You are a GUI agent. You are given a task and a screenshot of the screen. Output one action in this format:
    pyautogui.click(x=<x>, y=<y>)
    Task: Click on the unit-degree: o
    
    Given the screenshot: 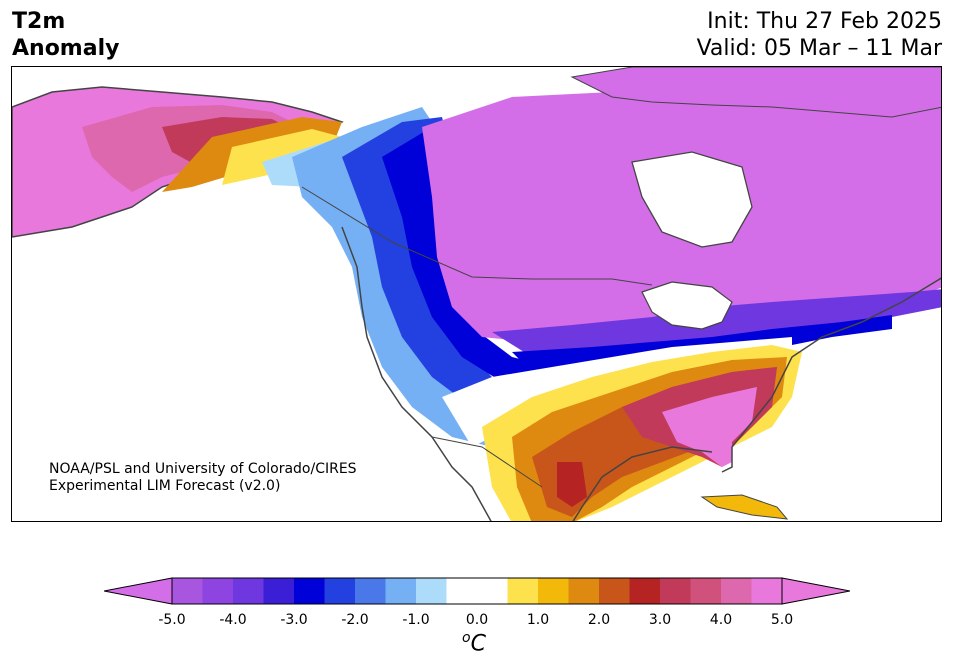 What is the action you would take?
    pyautogui.click(x=466, y=638)
    